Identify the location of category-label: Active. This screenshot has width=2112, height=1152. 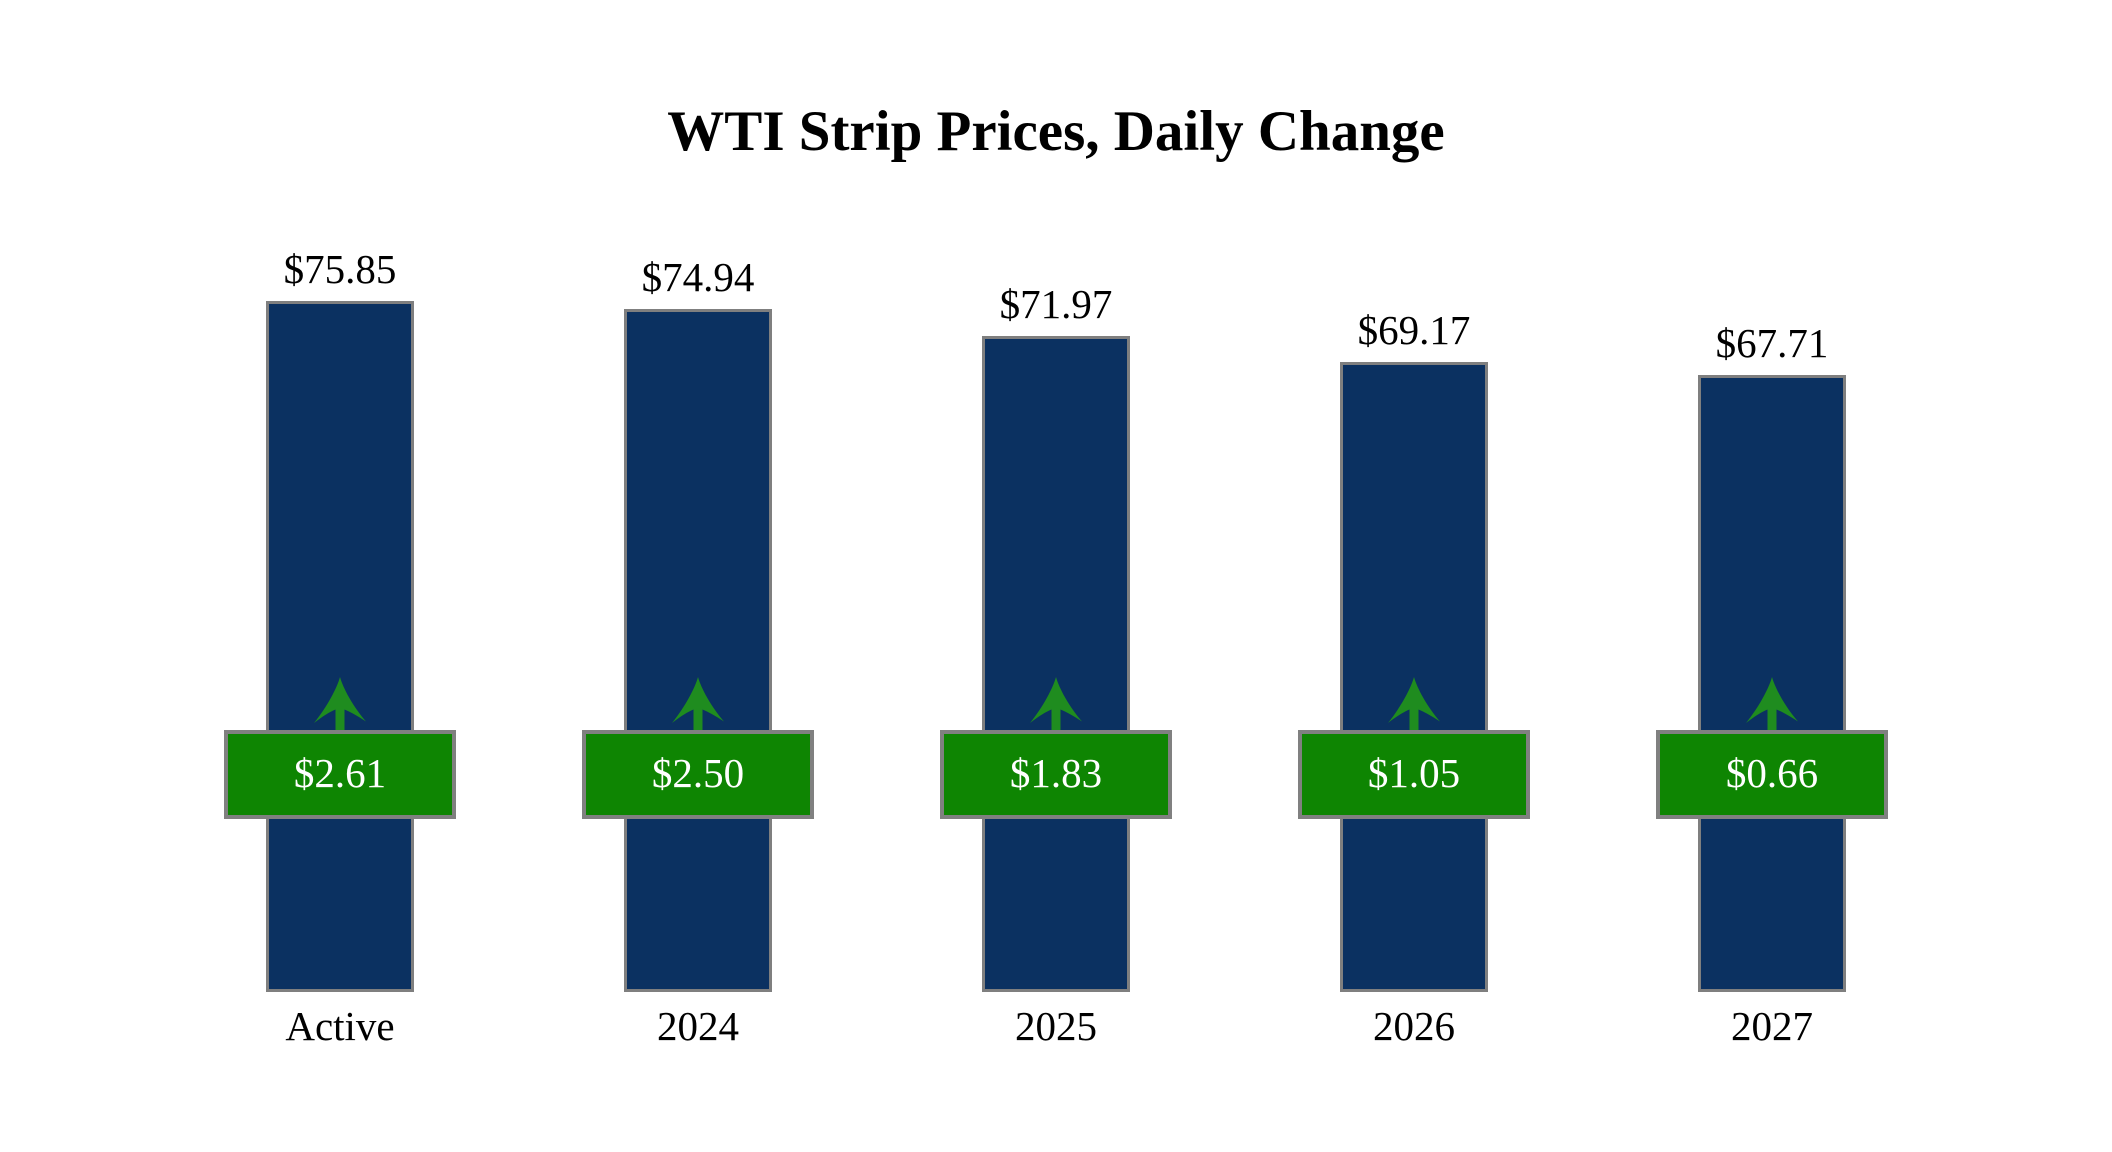
(340, 1026).